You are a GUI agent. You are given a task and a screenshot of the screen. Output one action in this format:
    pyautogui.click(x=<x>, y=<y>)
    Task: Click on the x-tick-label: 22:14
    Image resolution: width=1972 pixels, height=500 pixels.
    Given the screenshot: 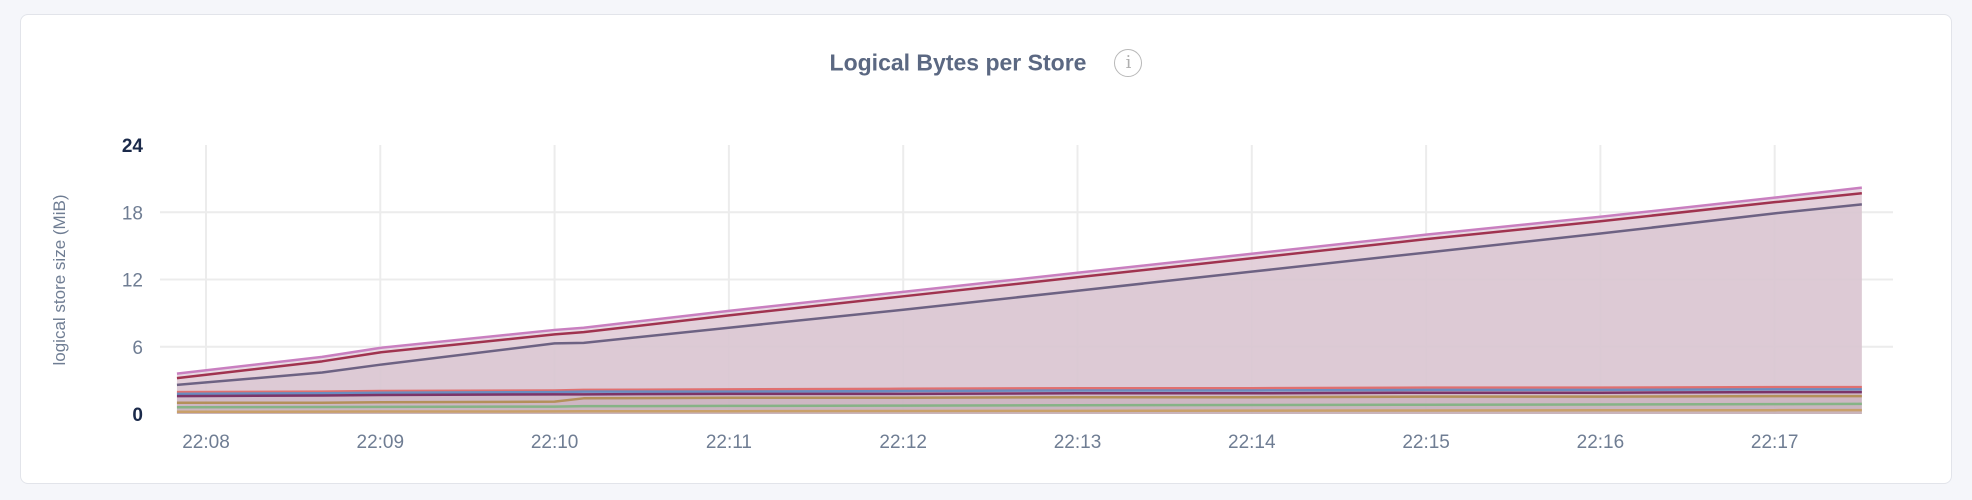 What is the action you would take?
    pyautogui.click(x=1252, y=442)
    